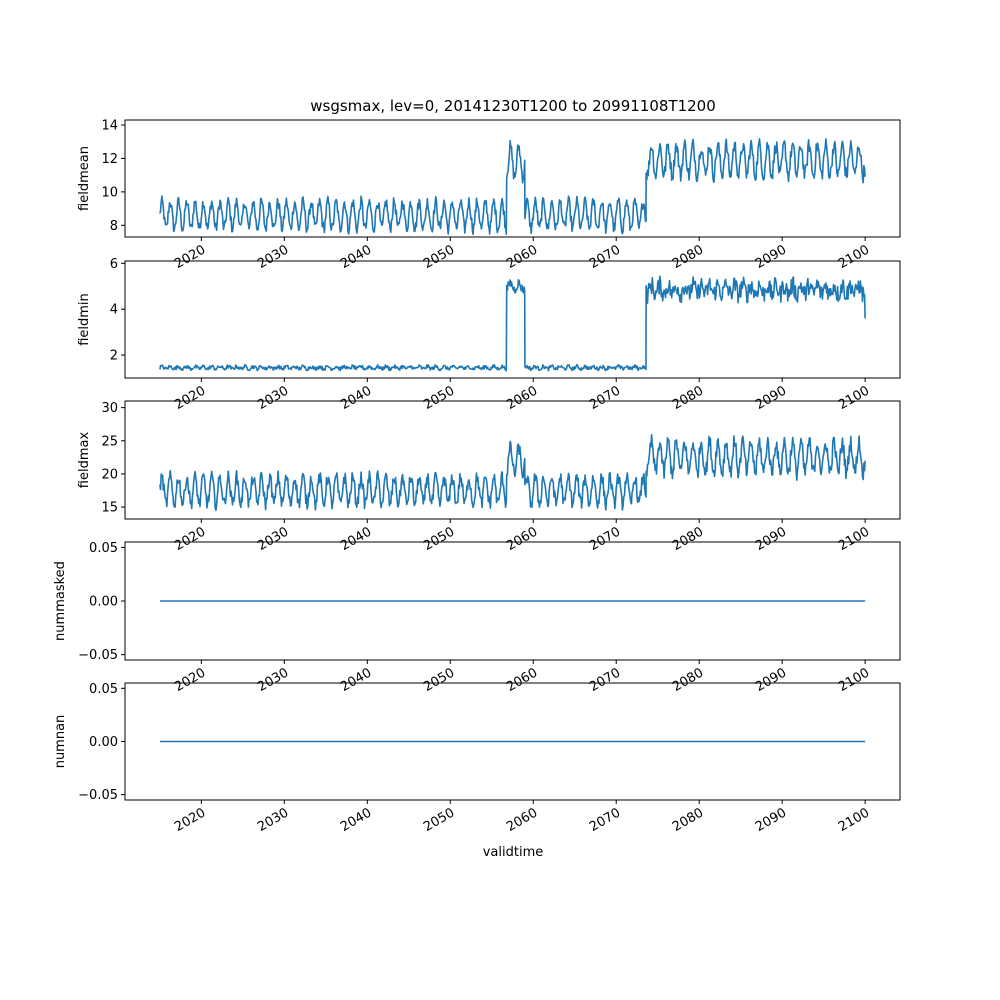 The width and height of the screenshot is (1000, 1000). I want to click on series-line-fieldmean, so click(512, 187).